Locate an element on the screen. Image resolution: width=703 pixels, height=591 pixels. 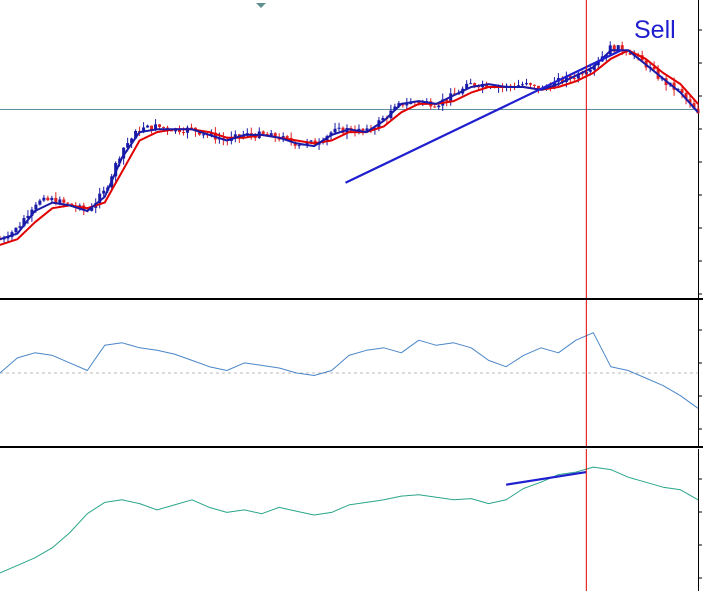
shift-marker-icon is located at coordinates (261, 5).